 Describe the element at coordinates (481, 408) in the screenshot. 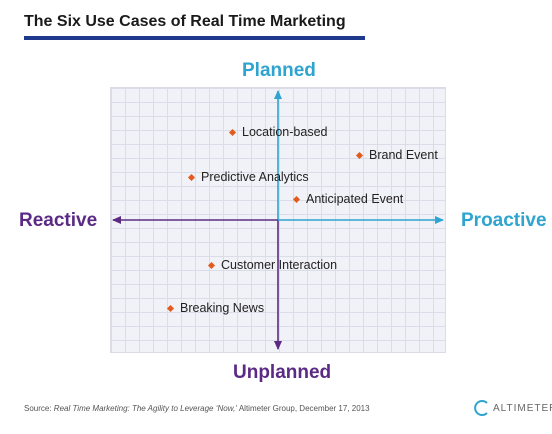

I see `altimeter-arc-icon` at that location.